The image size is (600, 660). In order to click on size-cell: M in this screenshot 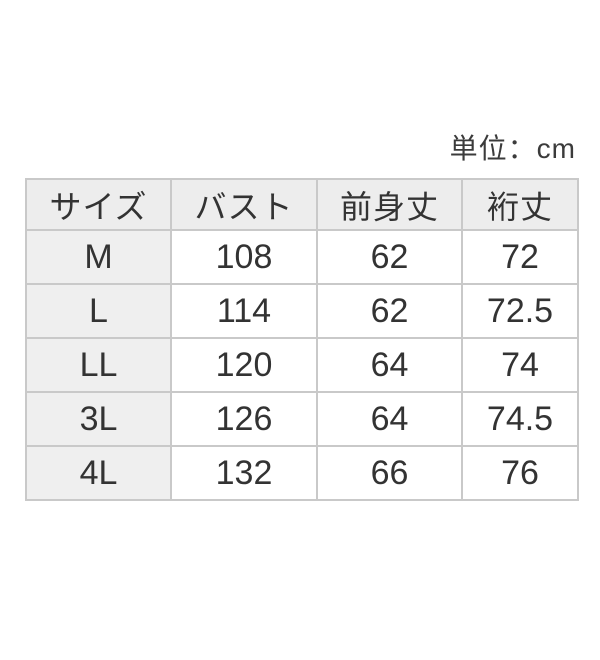, I will do `click(98, 257)`.